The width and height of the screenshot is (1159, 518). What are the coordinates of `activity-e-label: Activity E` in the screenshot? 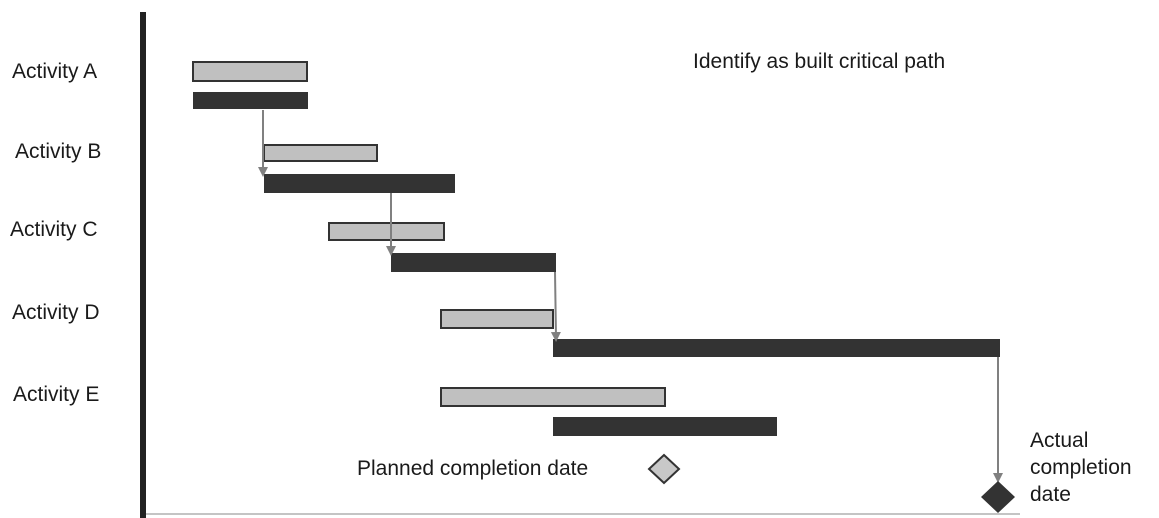 It's located at (56, 394).